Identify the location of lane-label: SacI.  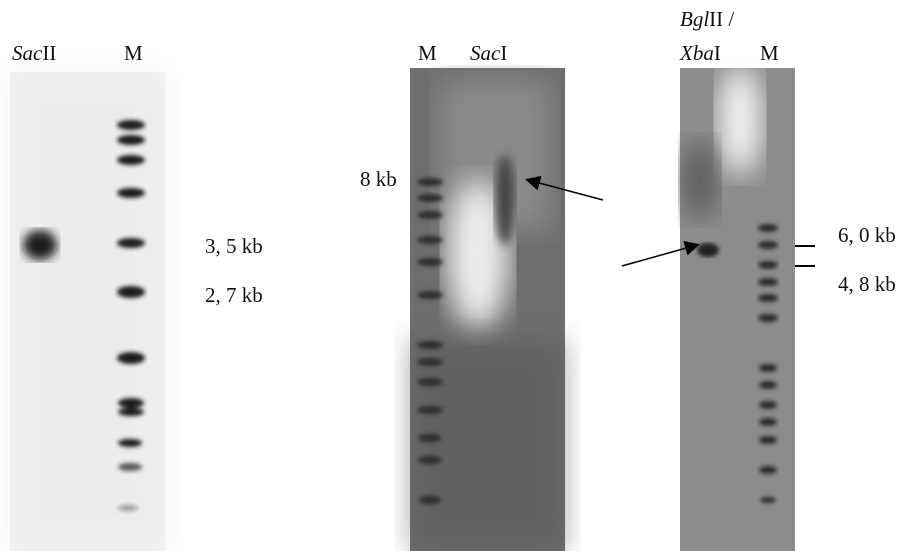
(488, 53).